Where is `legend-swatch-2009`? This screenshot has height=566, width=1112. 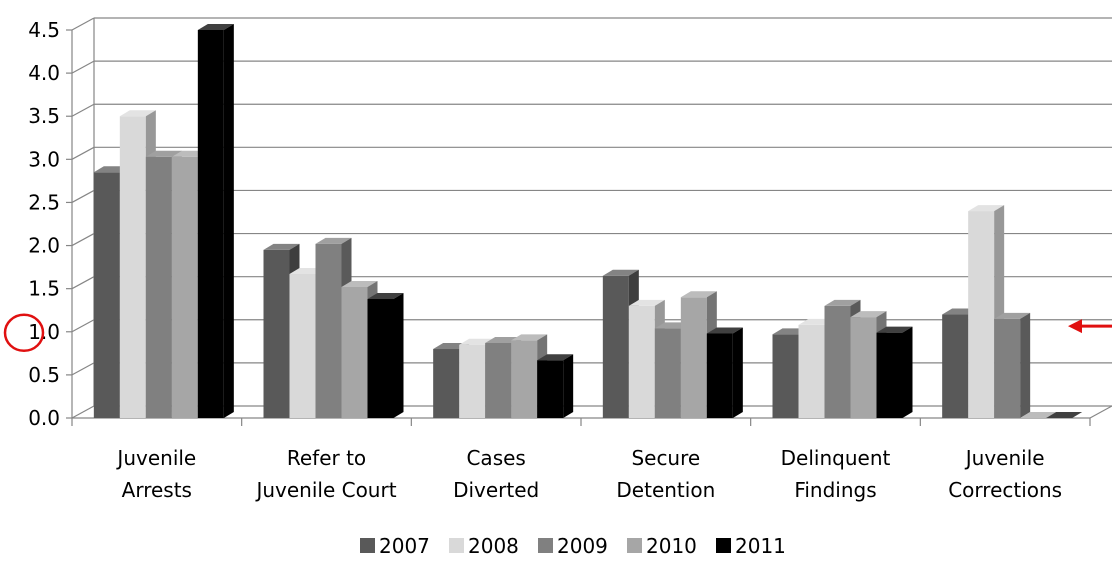 legend-swatch-2009 is located at coordinates (545, 545).